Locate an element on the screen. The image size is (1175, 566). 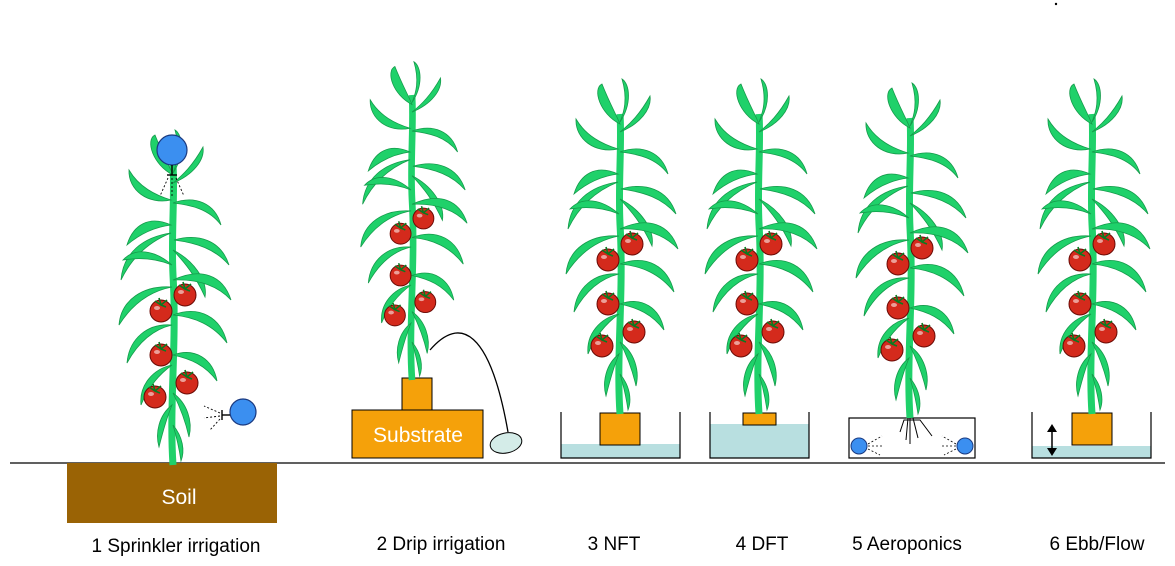
soil-label: Soil is located at coordinates (178, 497).